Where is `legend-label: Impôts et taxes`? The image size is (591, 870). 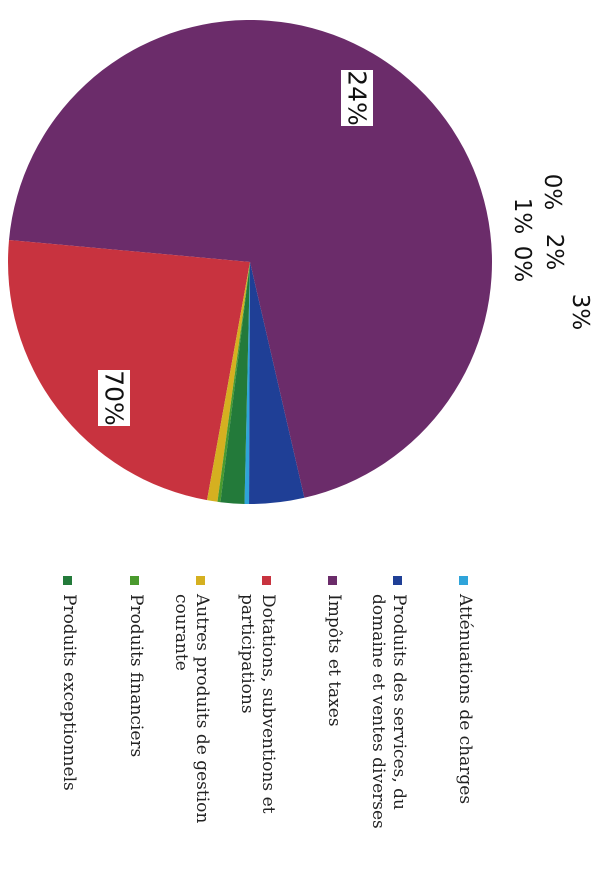
legend-label: Impôts et taxes is located at coordinates (334, 660).